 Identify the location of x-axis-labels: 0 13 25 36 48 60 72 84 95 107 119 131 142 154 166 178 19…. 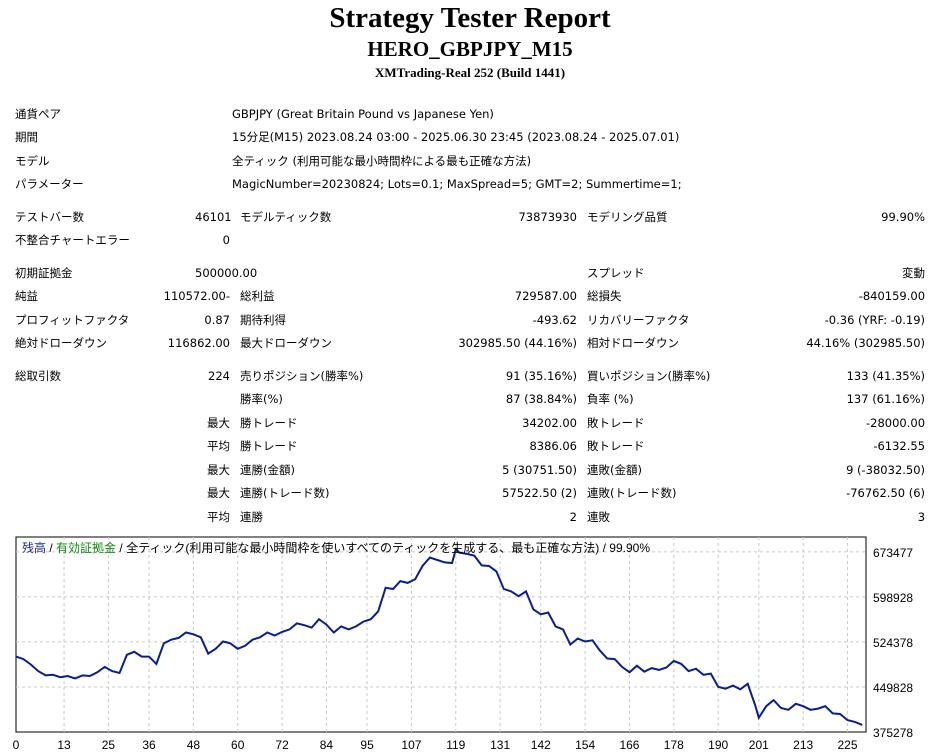
(435, 745).